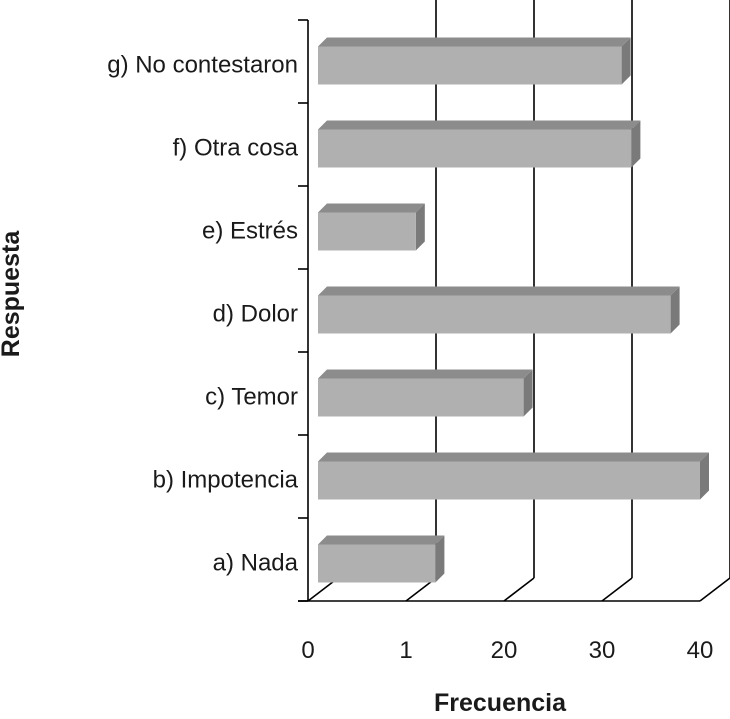  Describe the element at coordinates (226, 480) in the screenshot. I see `category-label: b) Impotencia` at that location.